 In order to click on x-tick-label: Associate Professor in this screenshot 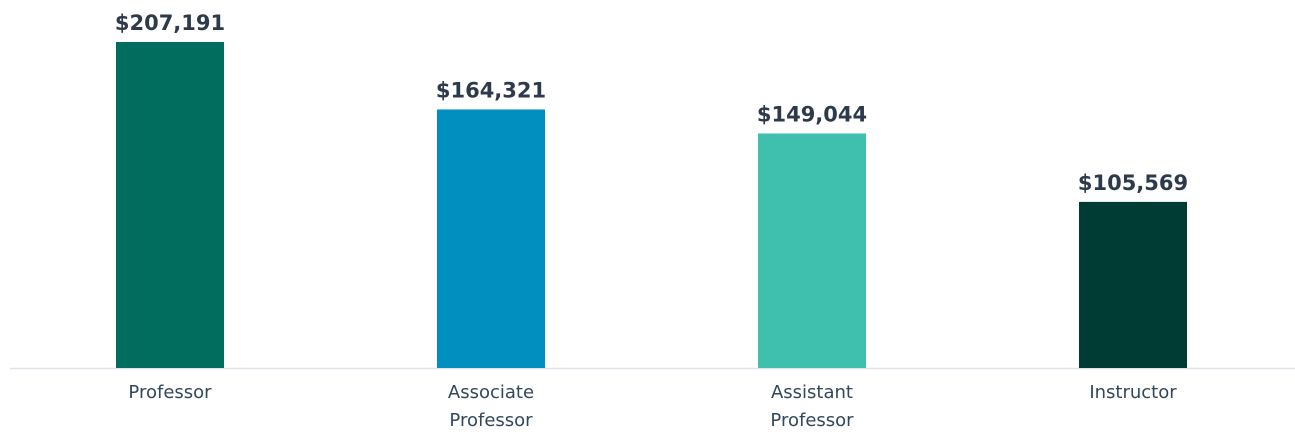, I will do `click(491, 406)`.